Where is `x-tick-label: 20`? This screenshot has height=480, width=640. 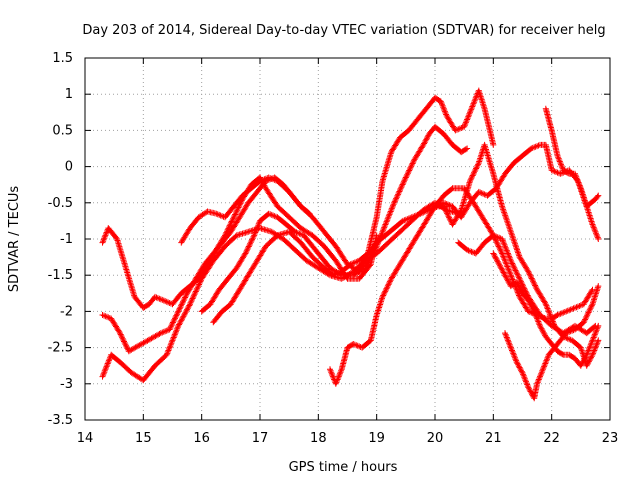
x-tick-label: 20 is located at coordinates (435, 438).